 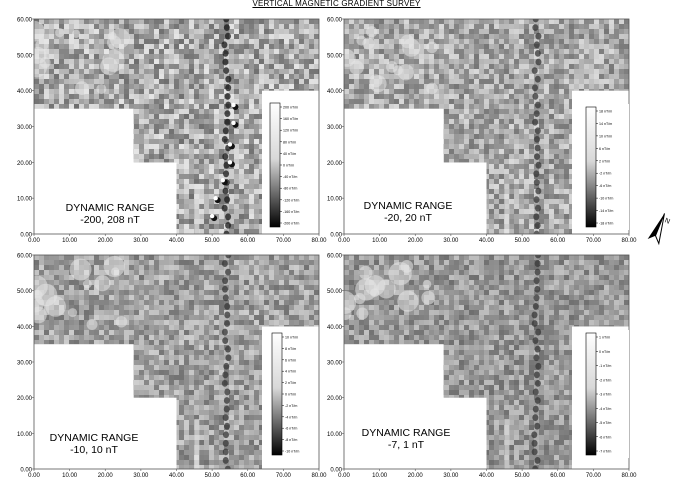 What do you see at coordinates (605, 366) in the screenshot?
I see `legend-label: -1 nT/m` at bounding box center [605, 366].